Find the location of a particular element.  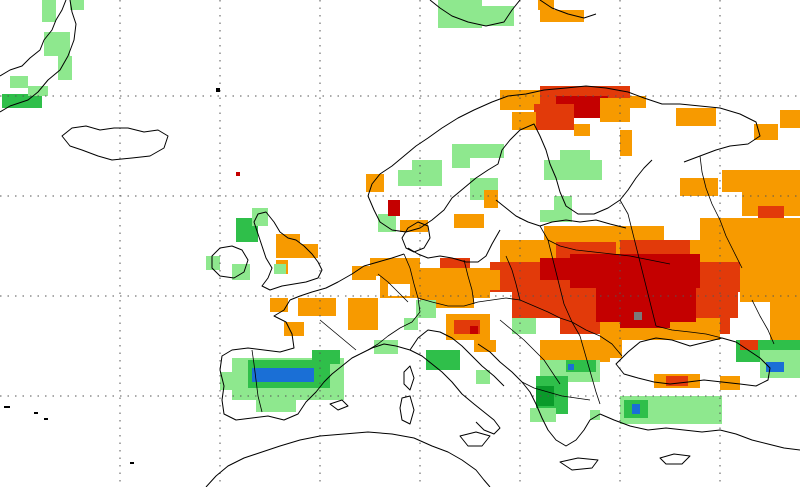

coast-west-europe is located at coordinates (312, 337).